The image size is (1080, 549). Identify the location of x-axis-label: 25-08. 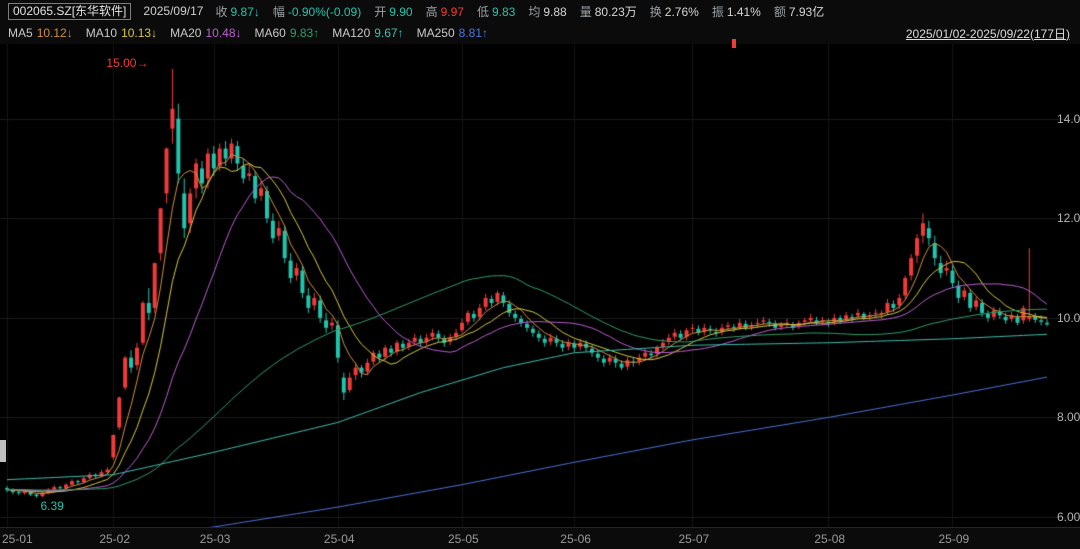
(830, 539).